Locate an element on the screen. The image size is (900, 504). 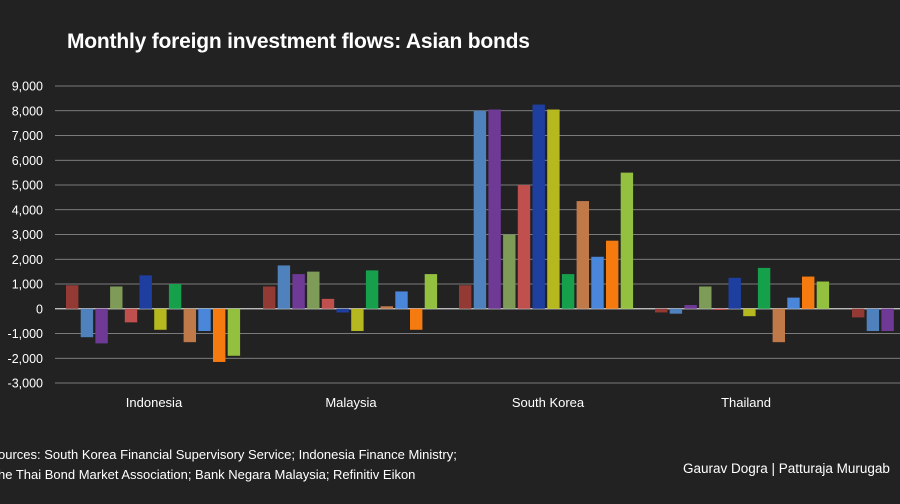
y-tick-label: -1,000 is located at coordinates (25, 334).